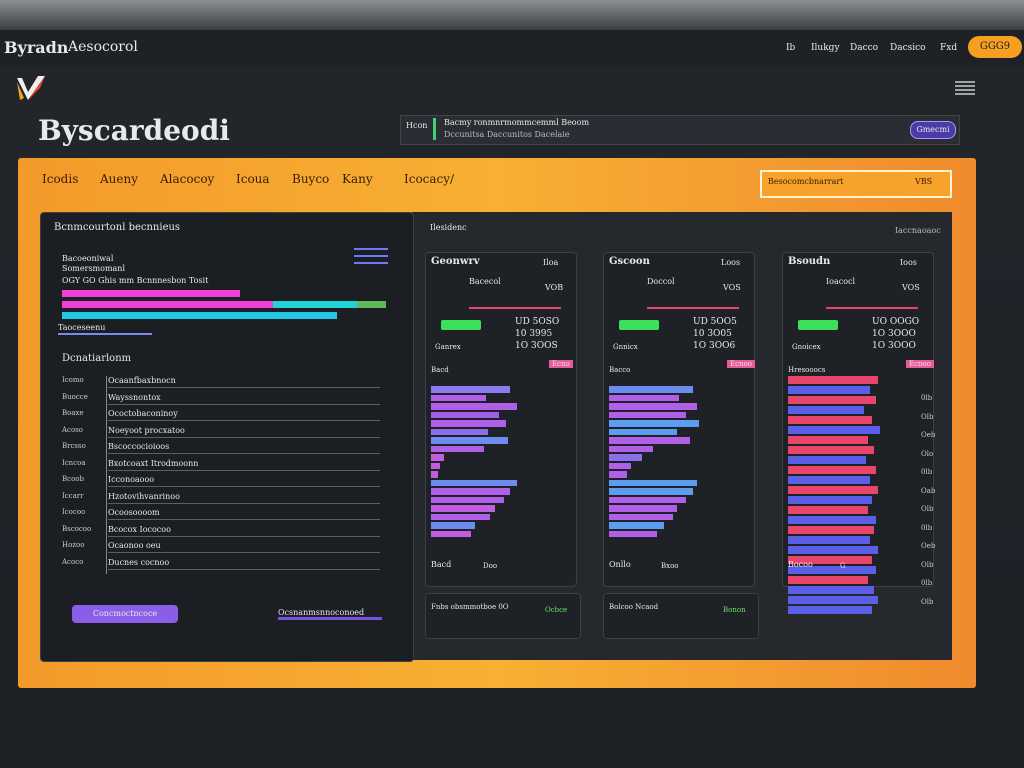 The image size is (1024, 768). What do you see at coordinates (864, 48) in the screenshot?
I see `nav-link: Dacco` at bounding box center [864, 48].